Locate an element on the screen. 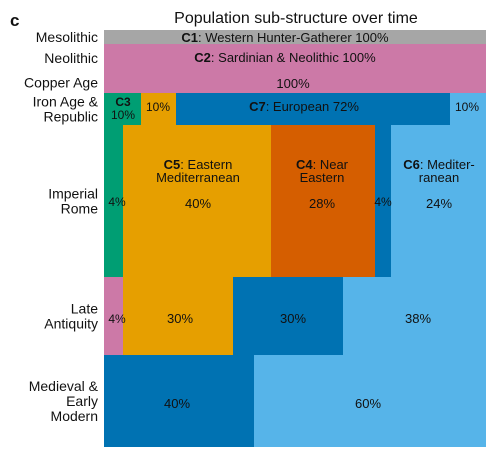 The image size is (501, 454). annotation-line: C3 is located at coordinates (123, 102).